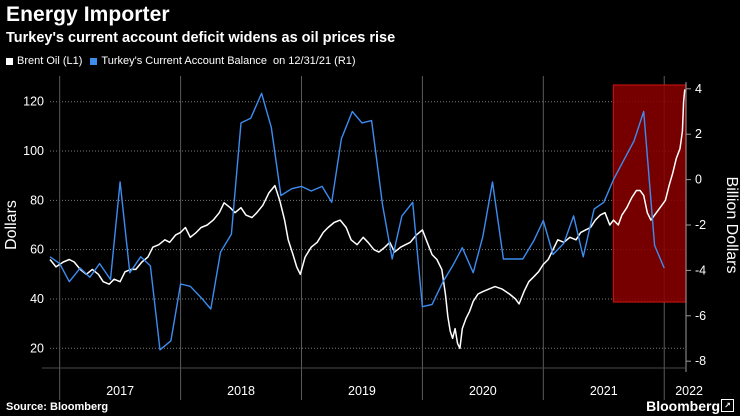 The height and width of the screenshot is (416, 740). What do you see at coordinates (57, 407) in the screenshot?
I see `source-note: Source: Bloomberg` at bounding box center [57, 407].